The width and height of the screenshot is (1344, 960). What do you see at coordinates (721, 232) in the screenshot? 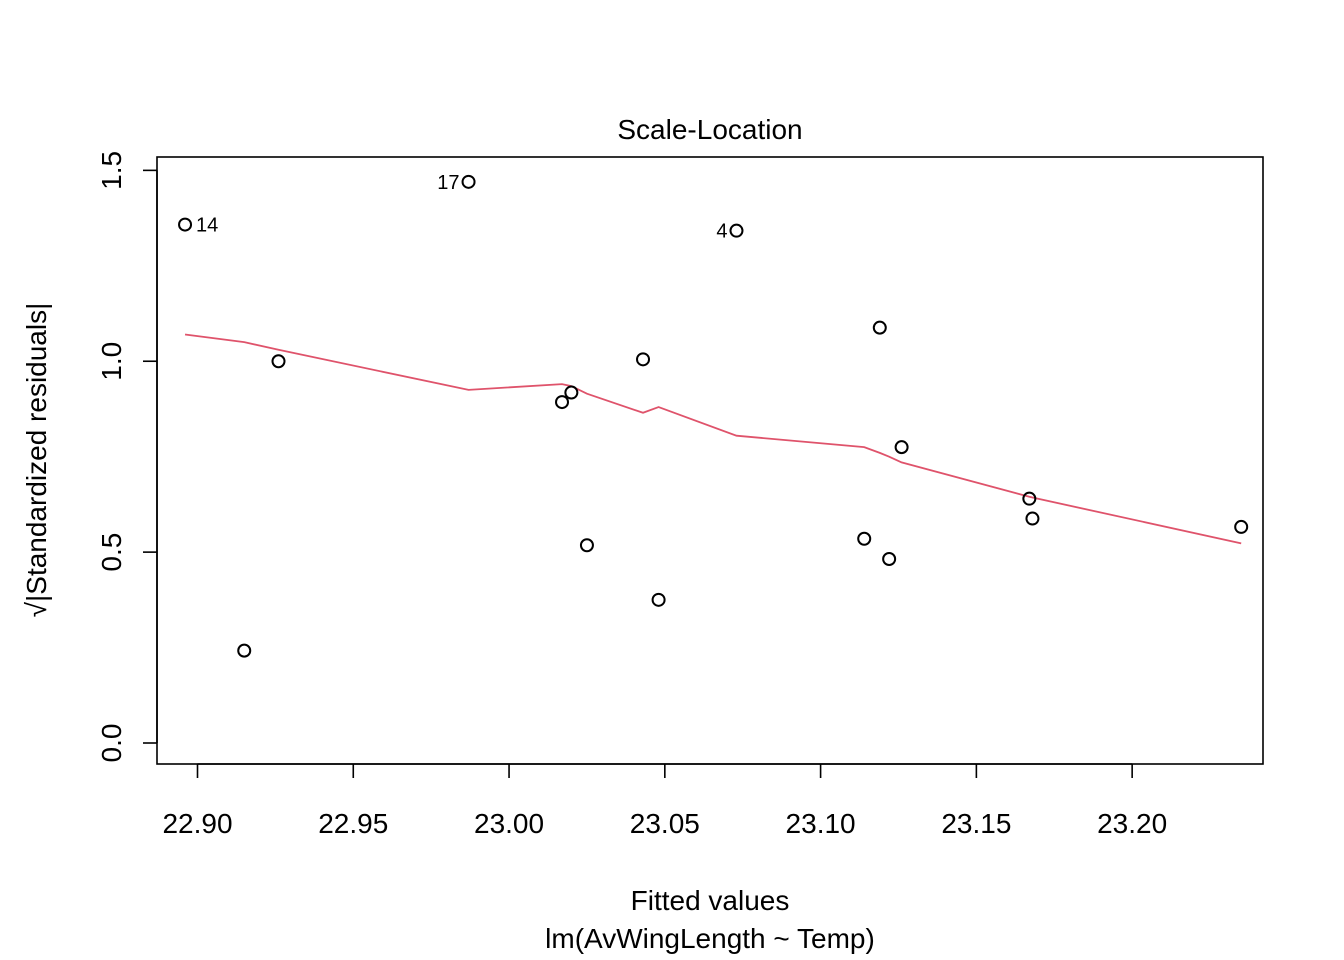
I see `point-label: 4` at bounding box center [721, 232].